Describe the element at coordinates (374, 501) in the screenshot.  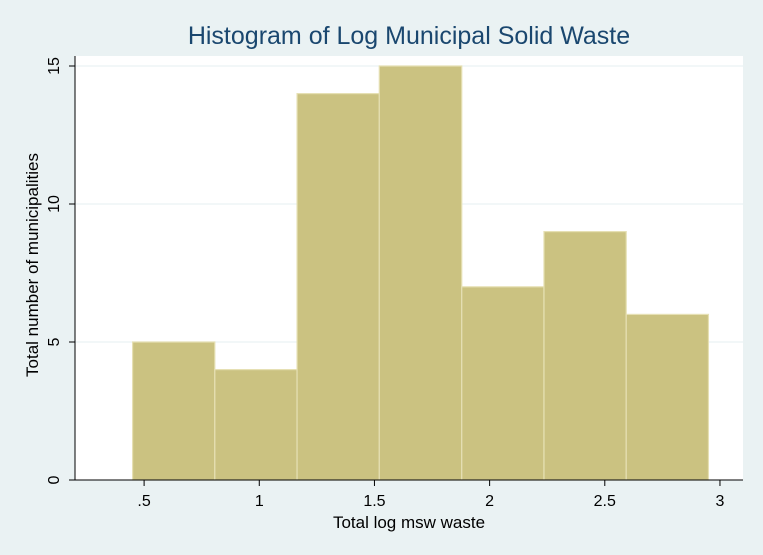
I see `x-tick-label: 1.5` at that location.